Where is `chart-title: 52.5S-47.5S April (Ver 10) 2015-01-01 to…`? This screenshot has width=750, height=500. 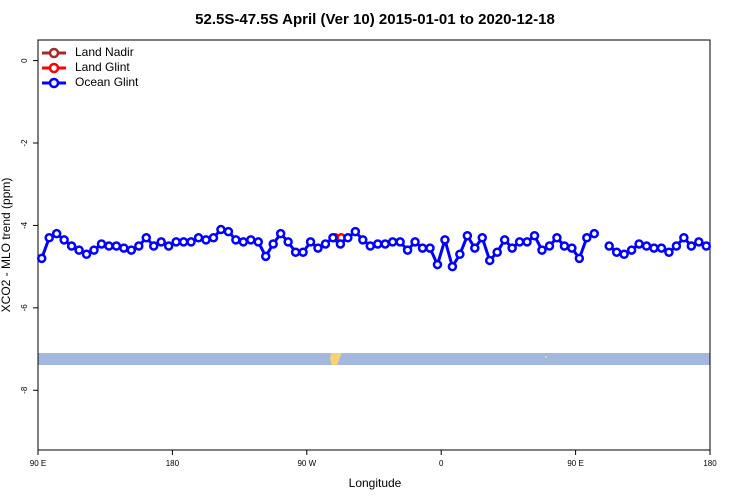 chart-title: 52.5S-47.5S April (Ver 10) 2015-01-01 to… is located at coordinates (375, 19).